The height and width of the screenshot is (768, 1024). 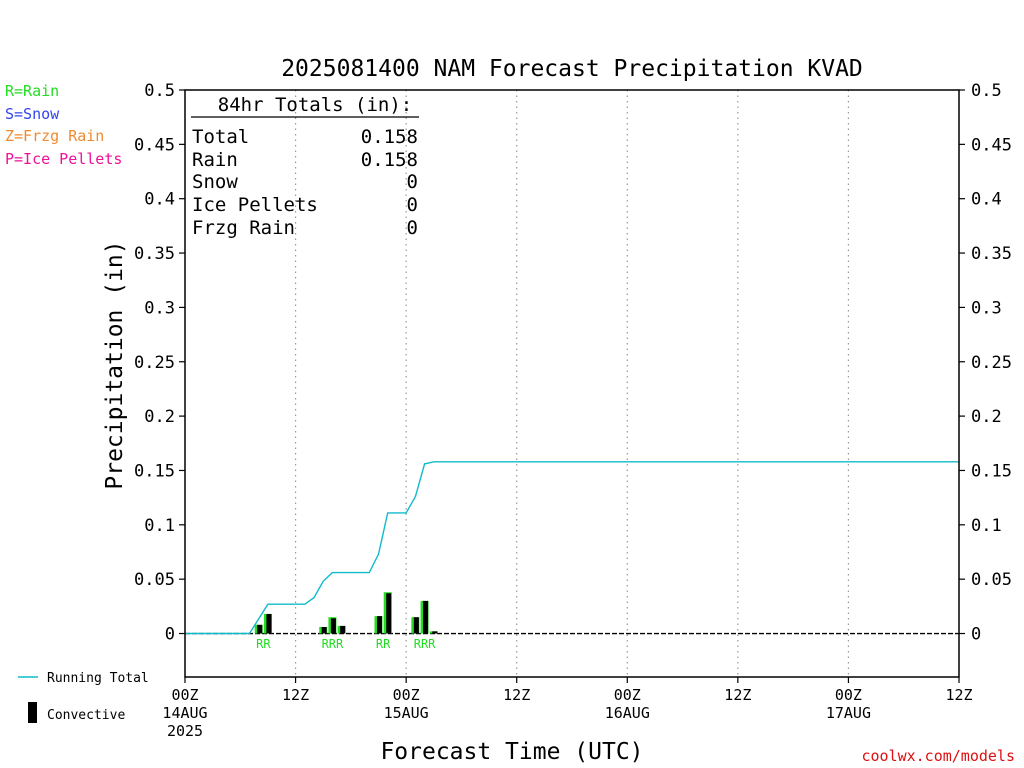 What do you see at coordinates (215, 160) in the screenshot?
I see `totals-label-rain: Rain` at bounding box center [215, 160].